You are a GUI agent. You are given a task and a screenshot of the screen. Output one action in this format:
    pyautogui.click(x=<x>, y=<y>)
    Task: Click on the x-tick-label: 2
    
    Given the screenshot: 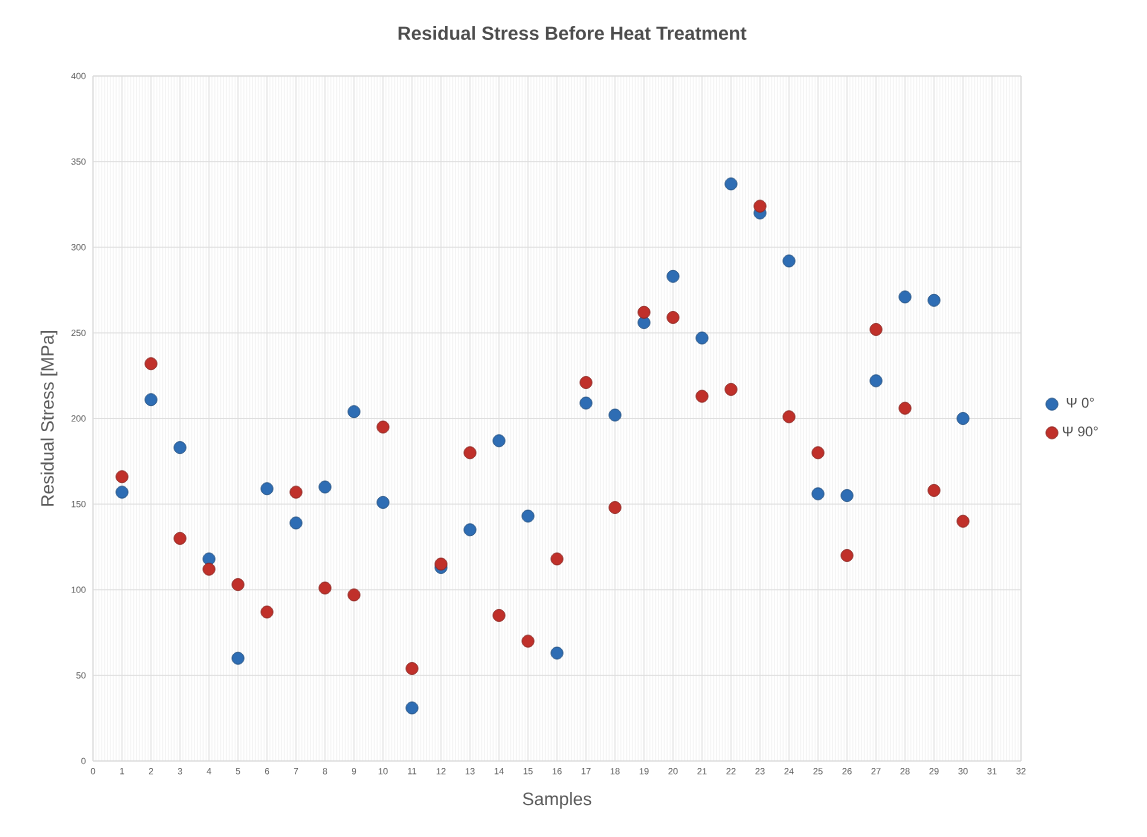 What is the action you would take?
    pyautogui.click(x=151, y=771)
    